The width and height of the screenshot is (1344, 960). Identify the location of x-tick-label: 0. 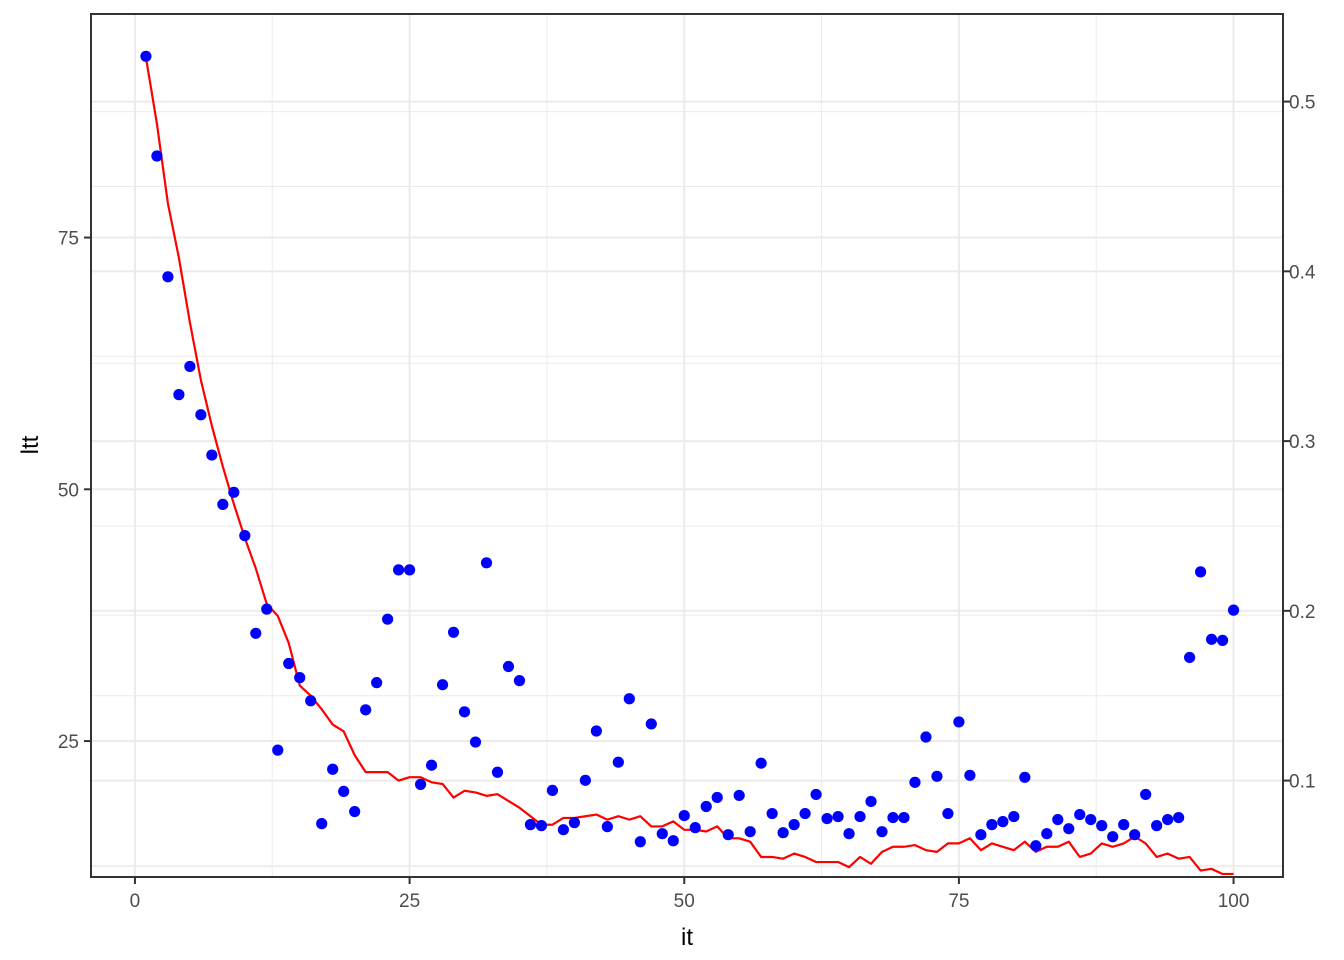
(135, 901).